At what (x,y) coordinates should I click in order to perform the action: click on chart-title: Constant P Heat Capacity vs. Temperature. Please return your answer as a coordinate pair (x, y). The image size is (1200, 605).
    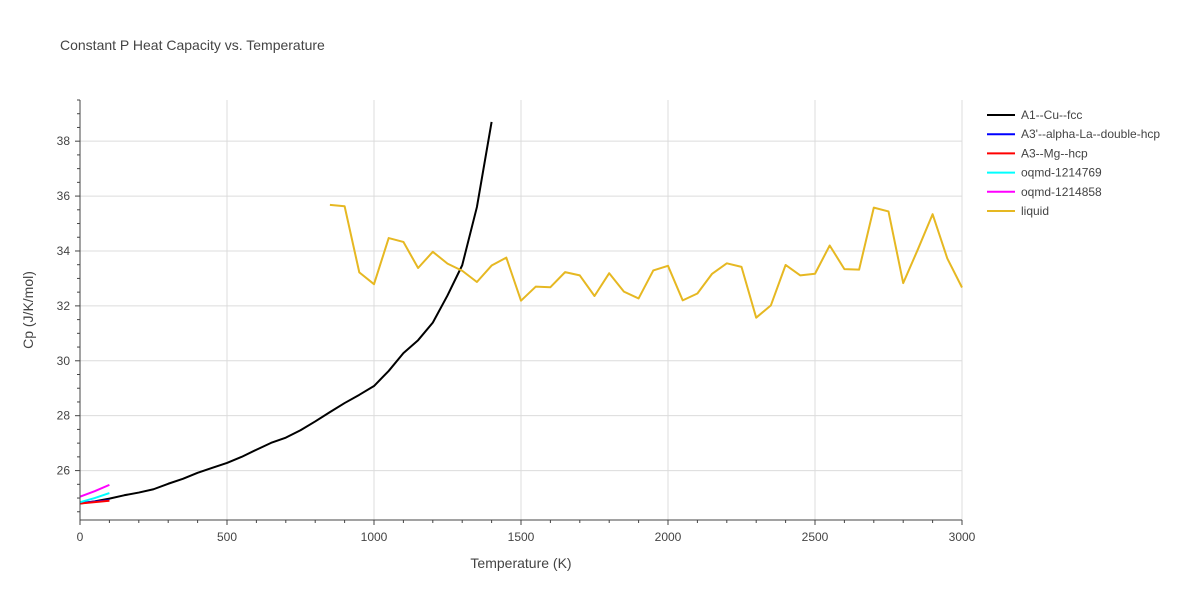
    Looking at the image, I should click on (192, 45).